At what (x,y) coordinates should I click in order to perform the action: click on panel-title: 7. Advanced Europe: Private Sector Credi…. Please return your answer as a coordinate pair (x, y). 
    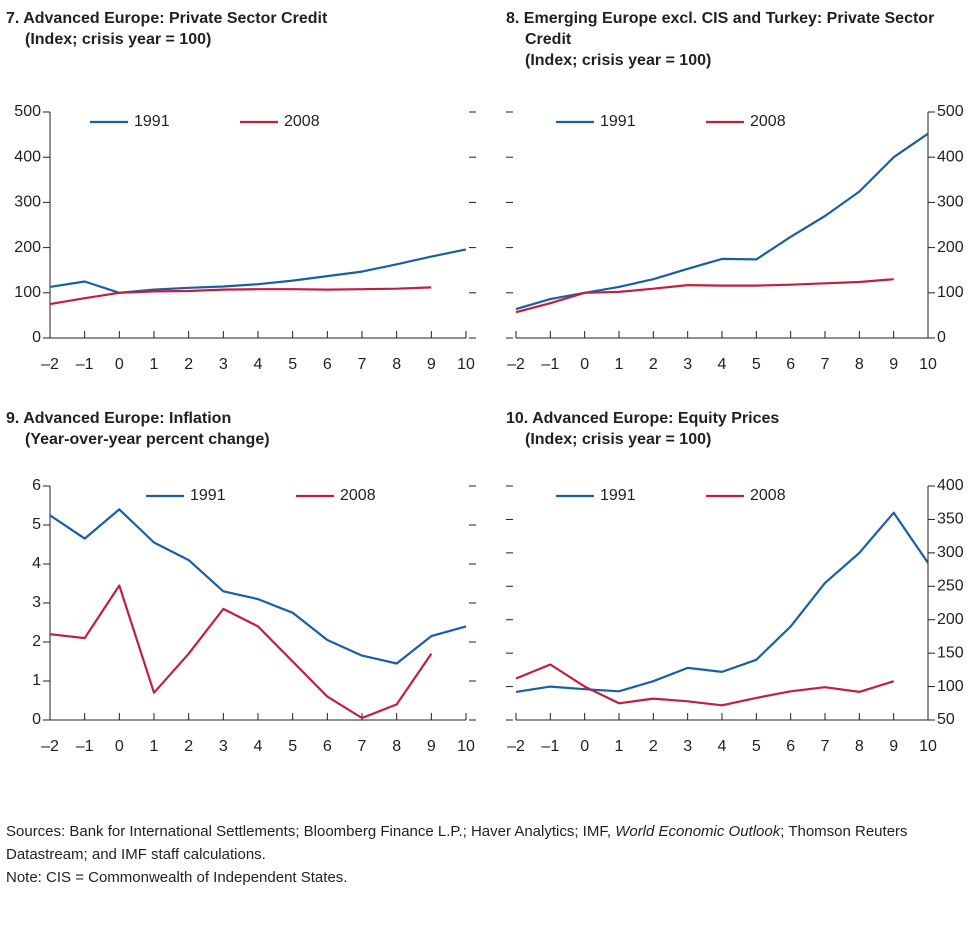
    Looking at the image, I should click on (167, 18).